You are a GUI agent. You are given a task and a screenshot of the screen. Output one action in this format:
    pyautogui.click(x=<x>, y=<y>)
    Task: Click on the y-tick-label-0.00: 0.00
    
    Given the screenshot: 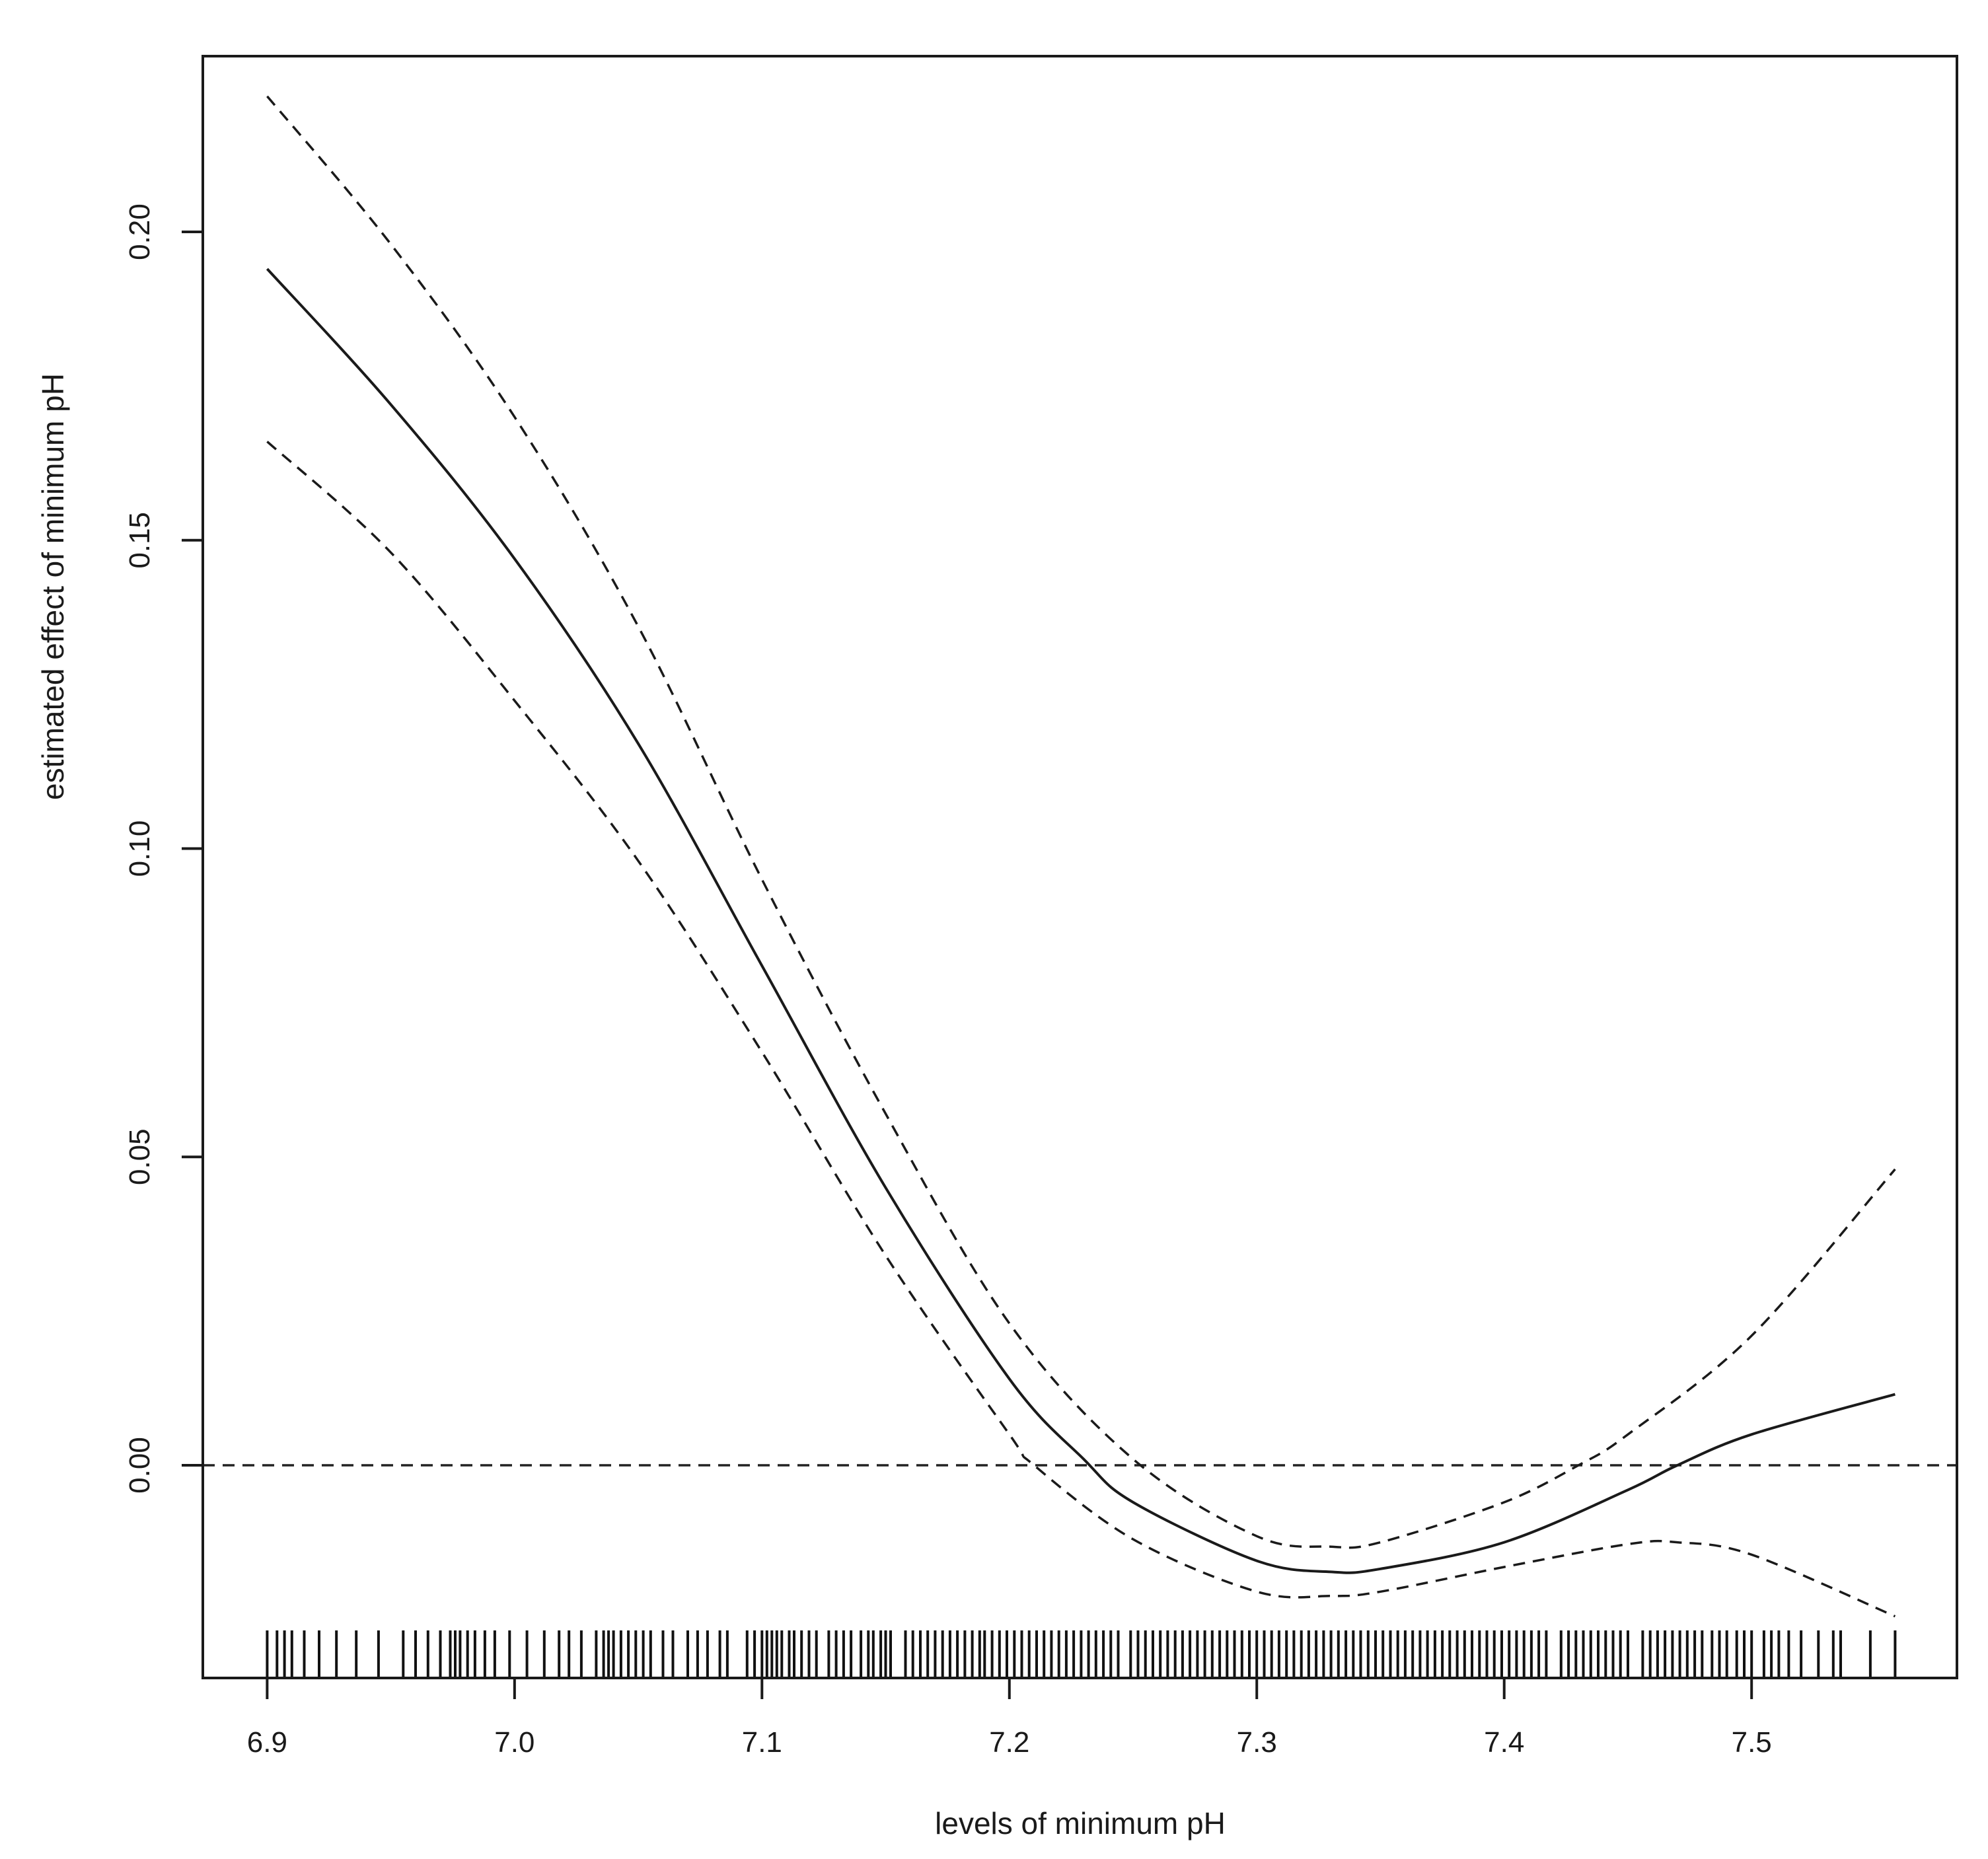 What is the action you would take?
    pyautogui.click(x=140, y=1465)
    